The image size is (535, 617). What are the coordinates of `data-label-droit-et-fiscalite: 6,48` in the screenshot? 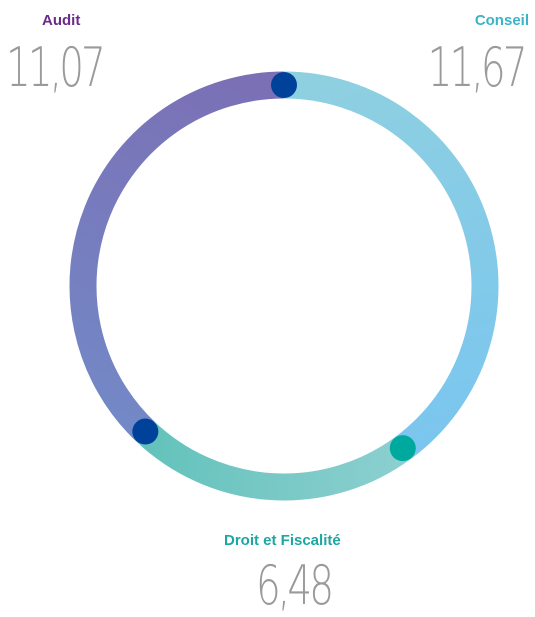 It's located at (295, 585).